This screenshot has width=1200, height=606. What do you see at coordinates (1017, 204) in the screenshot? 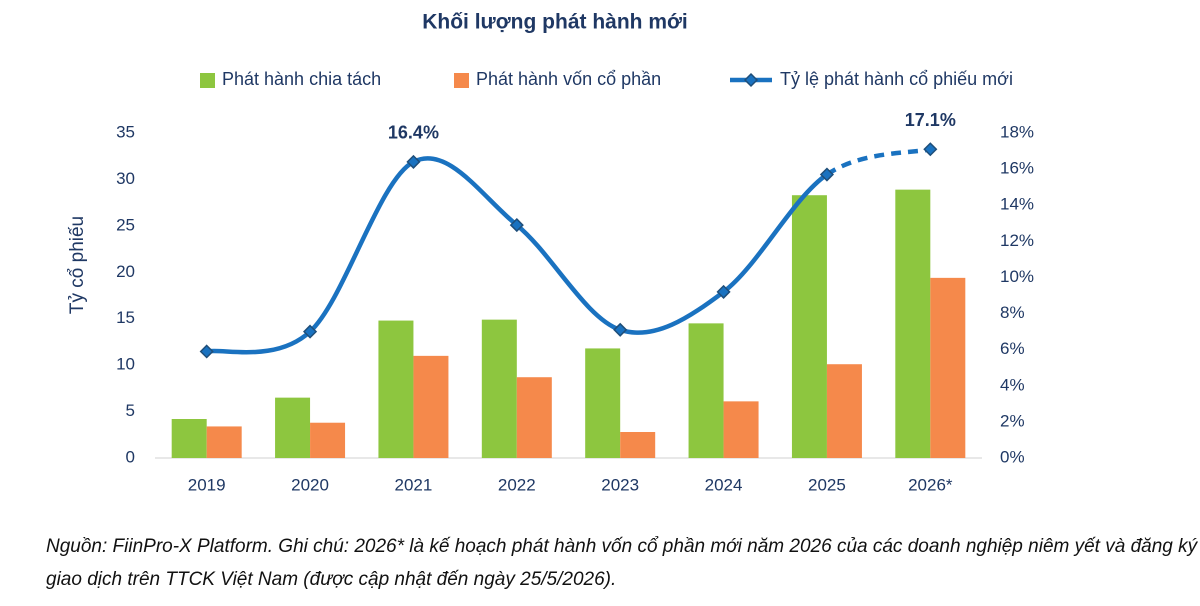
I see `y2-tick-label: 14%` at bounding box center [1017, 204].